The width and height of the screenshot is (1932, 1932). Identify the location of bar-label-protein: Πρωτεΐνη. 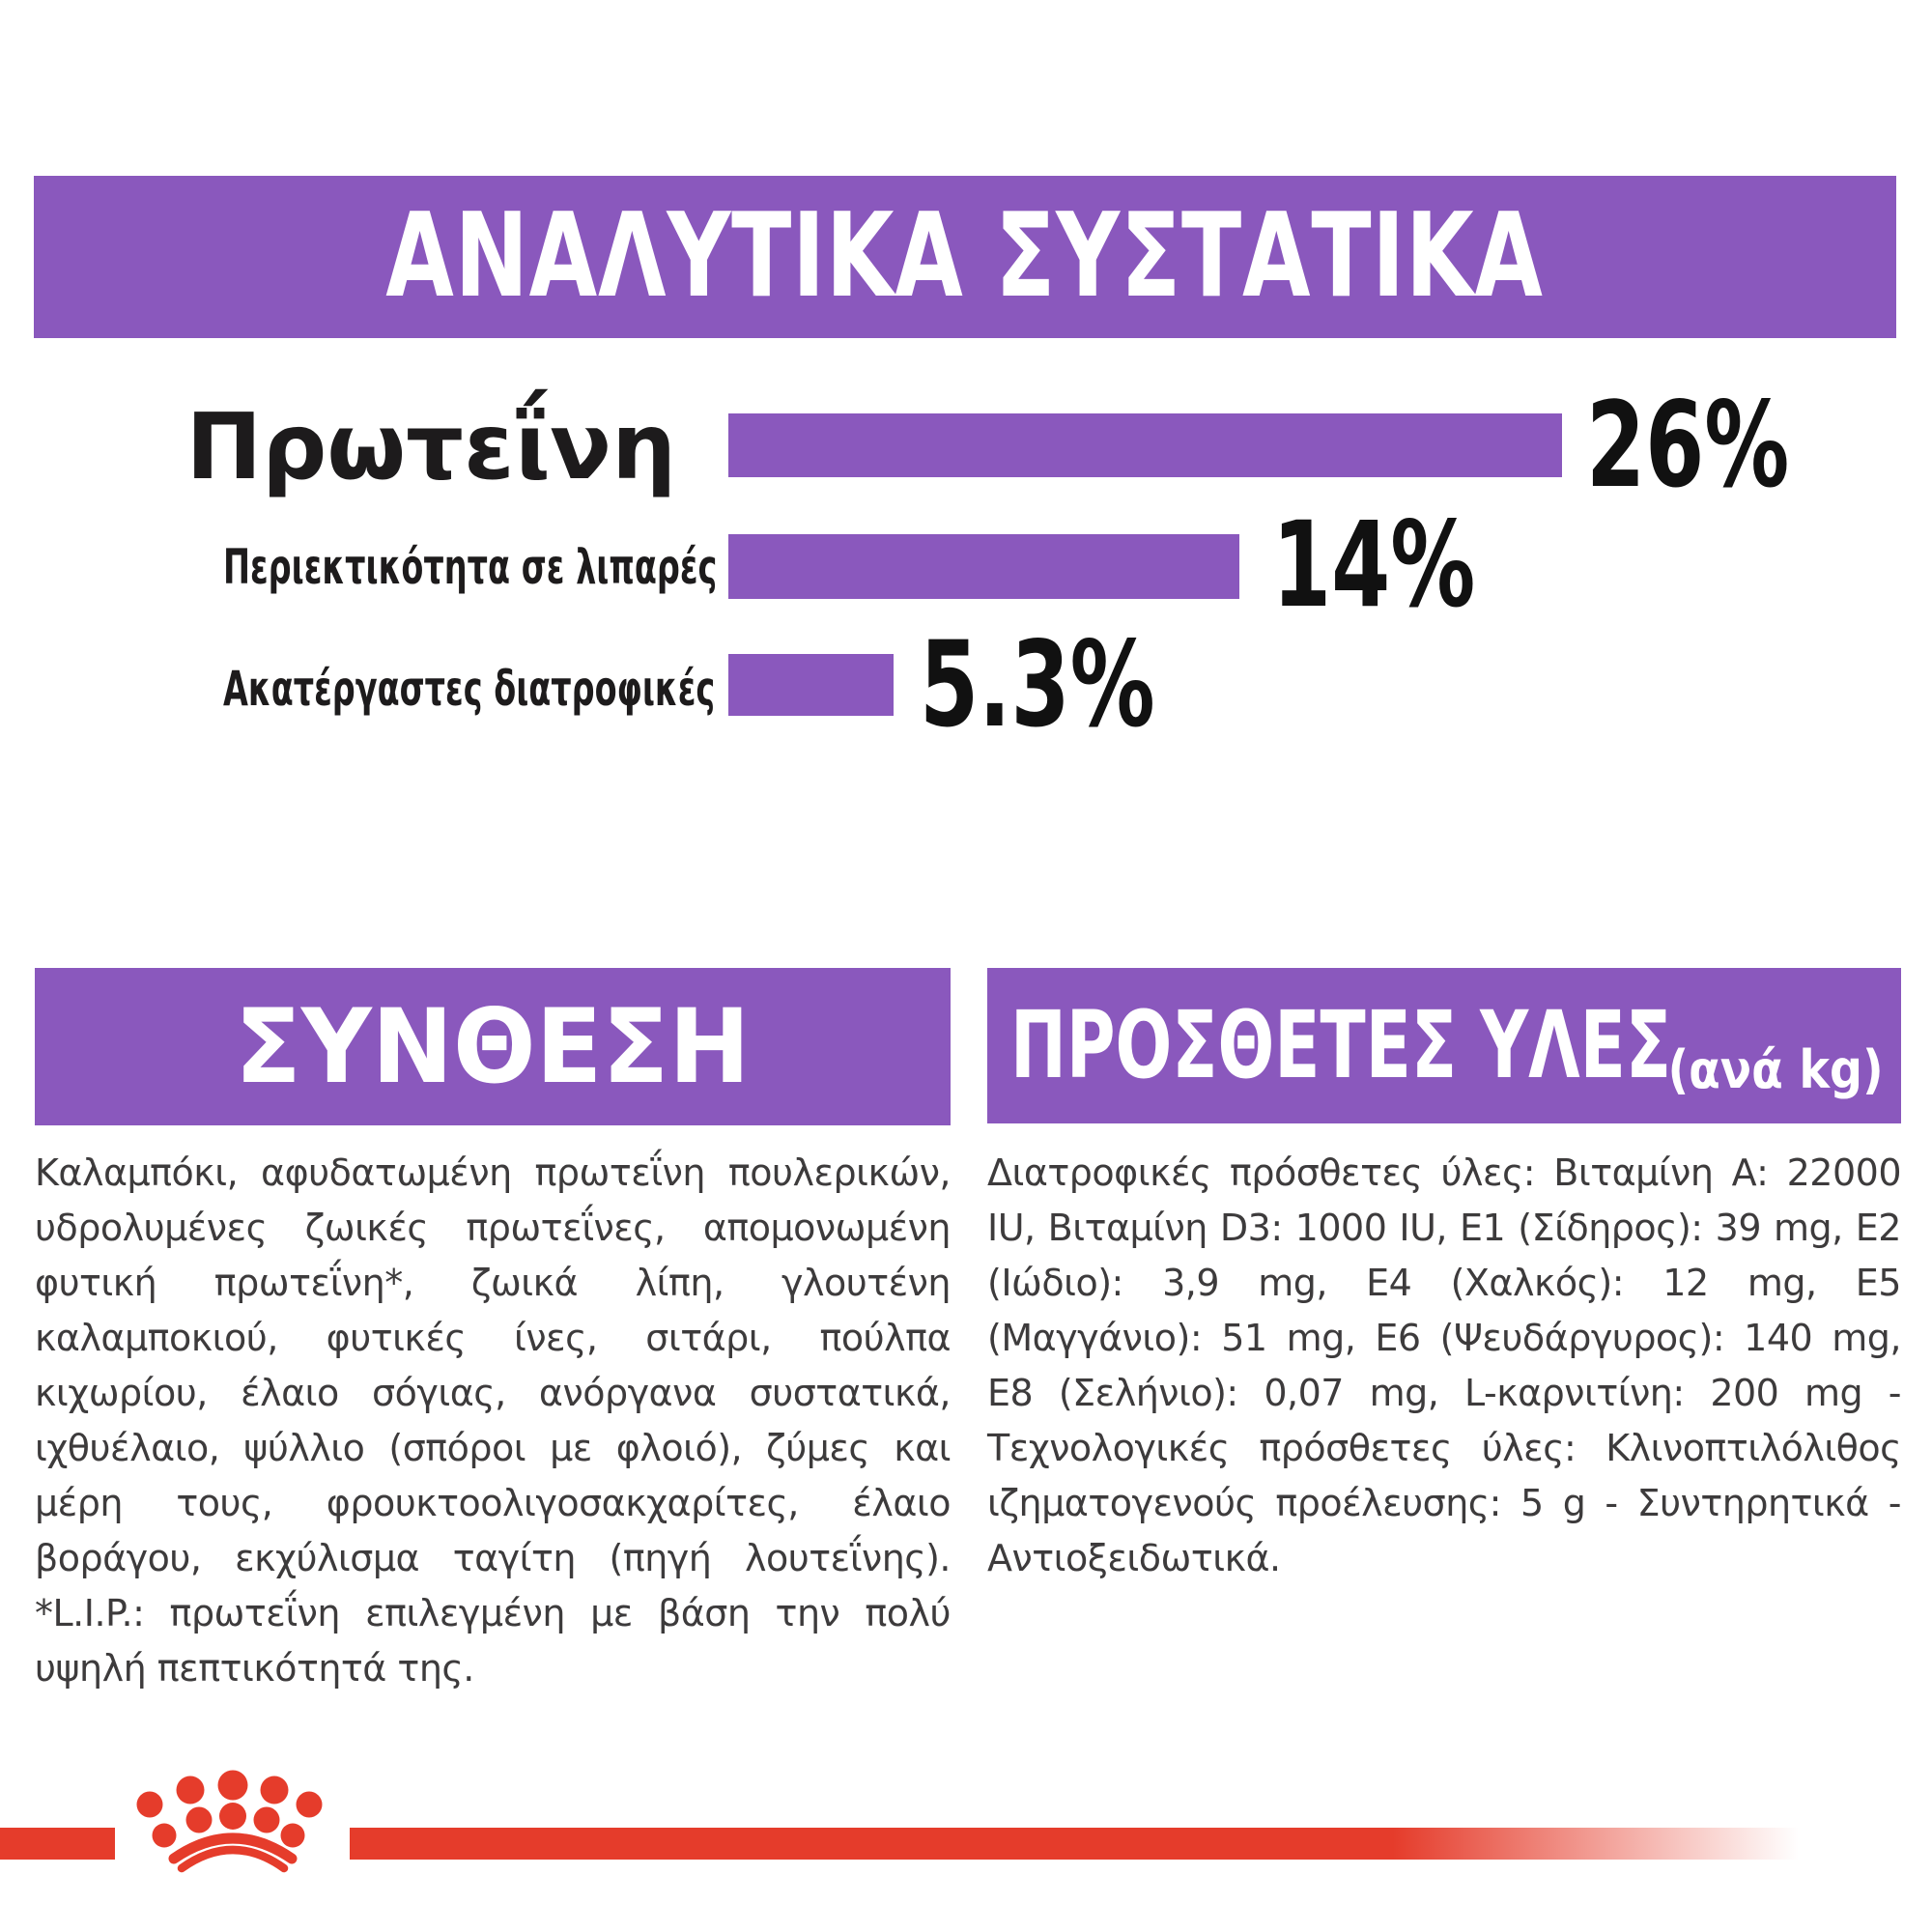
(430, 447).